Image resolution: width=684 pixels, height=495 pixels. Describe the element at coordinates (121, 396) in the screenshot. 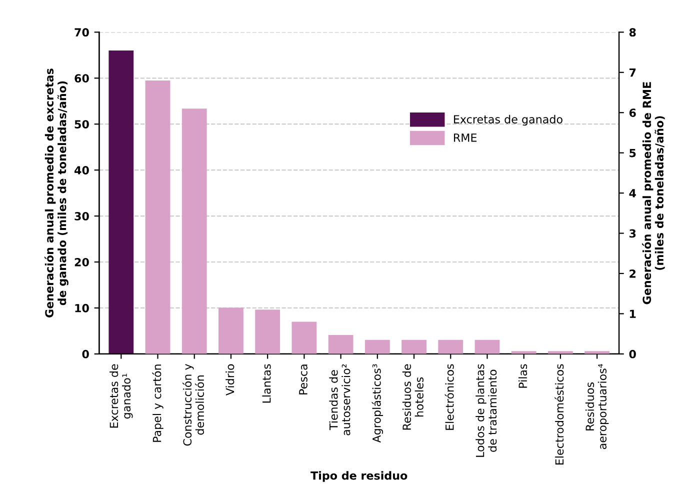

I see `x-tick-label: Excretas de ganado¹` at that location.